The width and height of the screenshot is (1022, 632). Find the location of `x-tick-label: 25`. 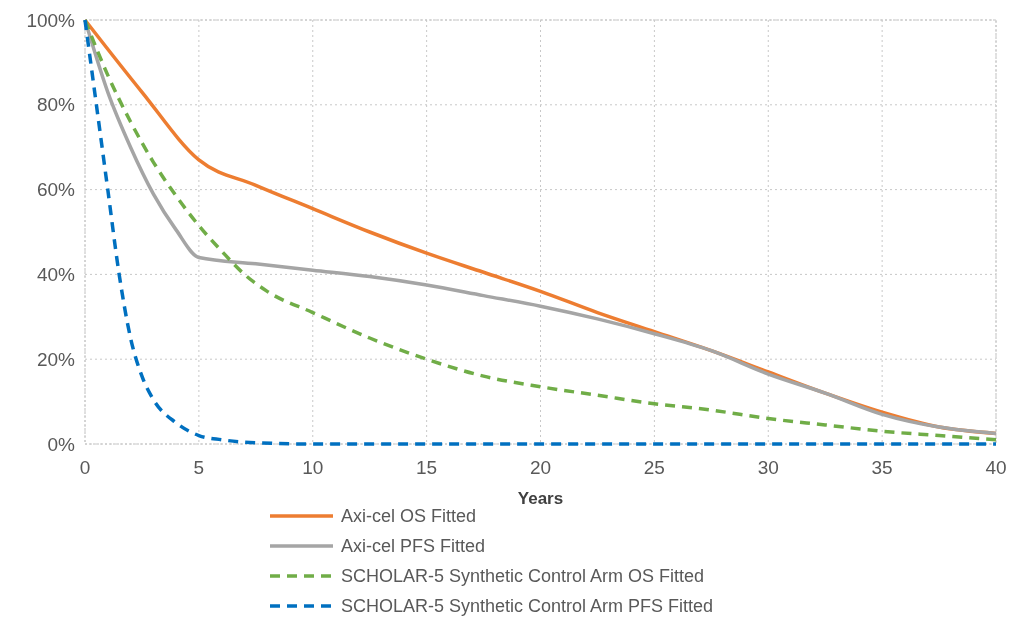

x-tick-label: 25 is located at coordinates (654, 467).